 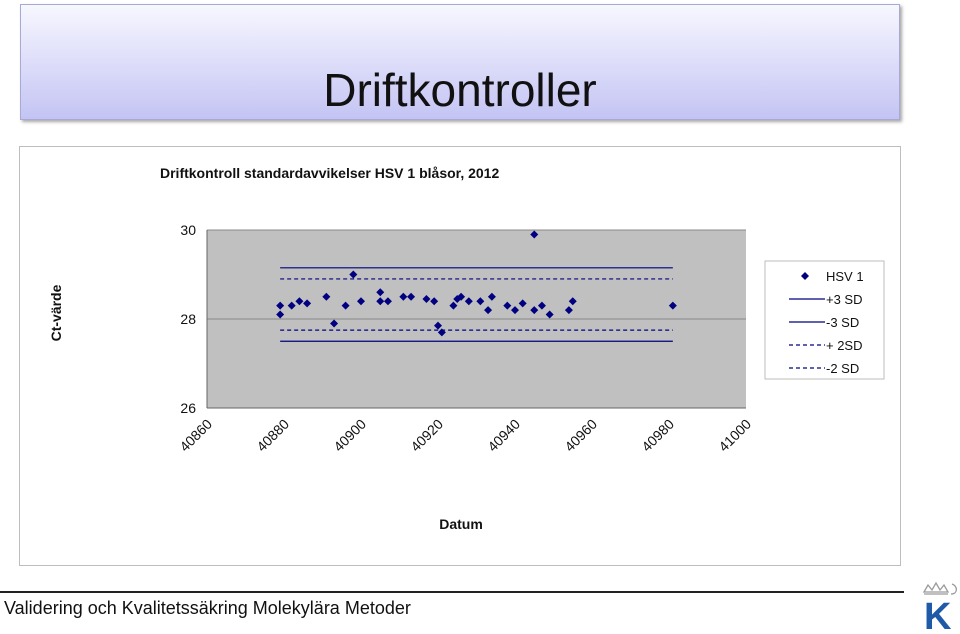 What do you see at coordinates (426, 435) in the screenshot?
I see `x-tick-label: 40920` at bounding box center [426, 435].